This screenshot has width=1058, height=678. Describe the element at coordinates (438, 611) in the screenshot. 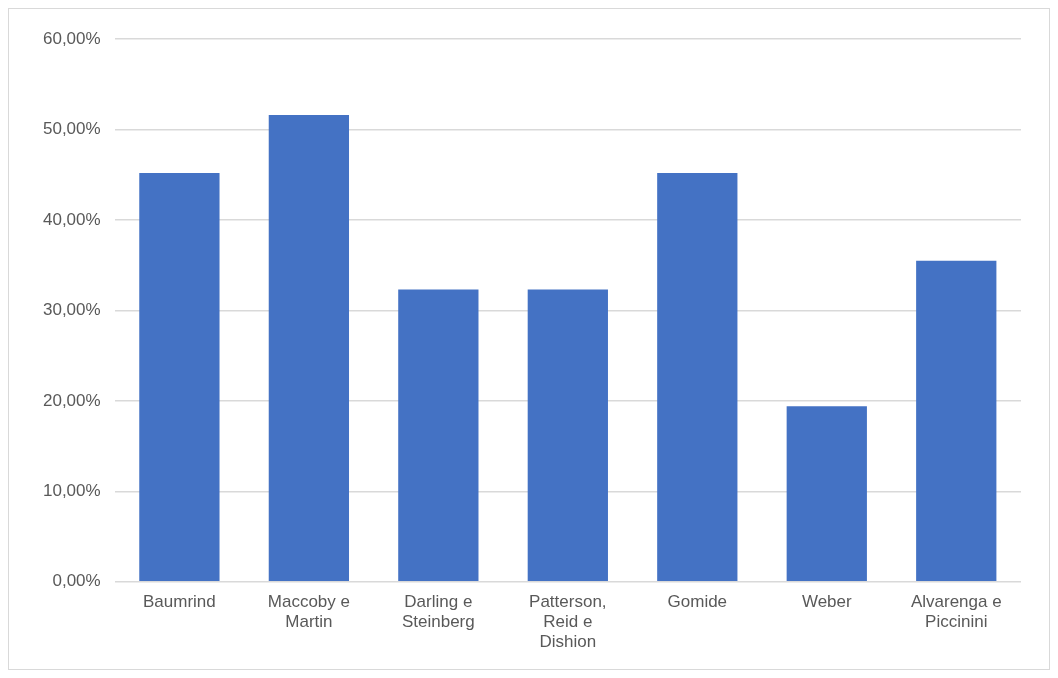

I see `x-tick-label: Darling e Steinberg` at that location.